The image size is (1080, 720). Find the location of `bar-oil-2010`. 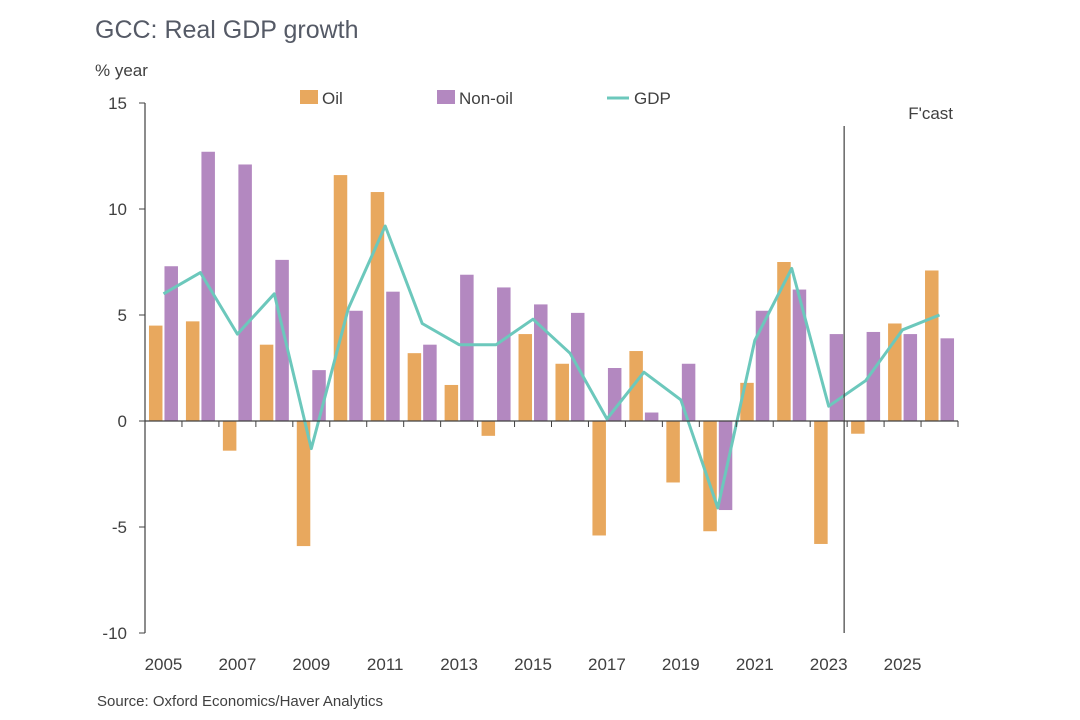

bar-oil-2010 is located at coordinates (340, 298).